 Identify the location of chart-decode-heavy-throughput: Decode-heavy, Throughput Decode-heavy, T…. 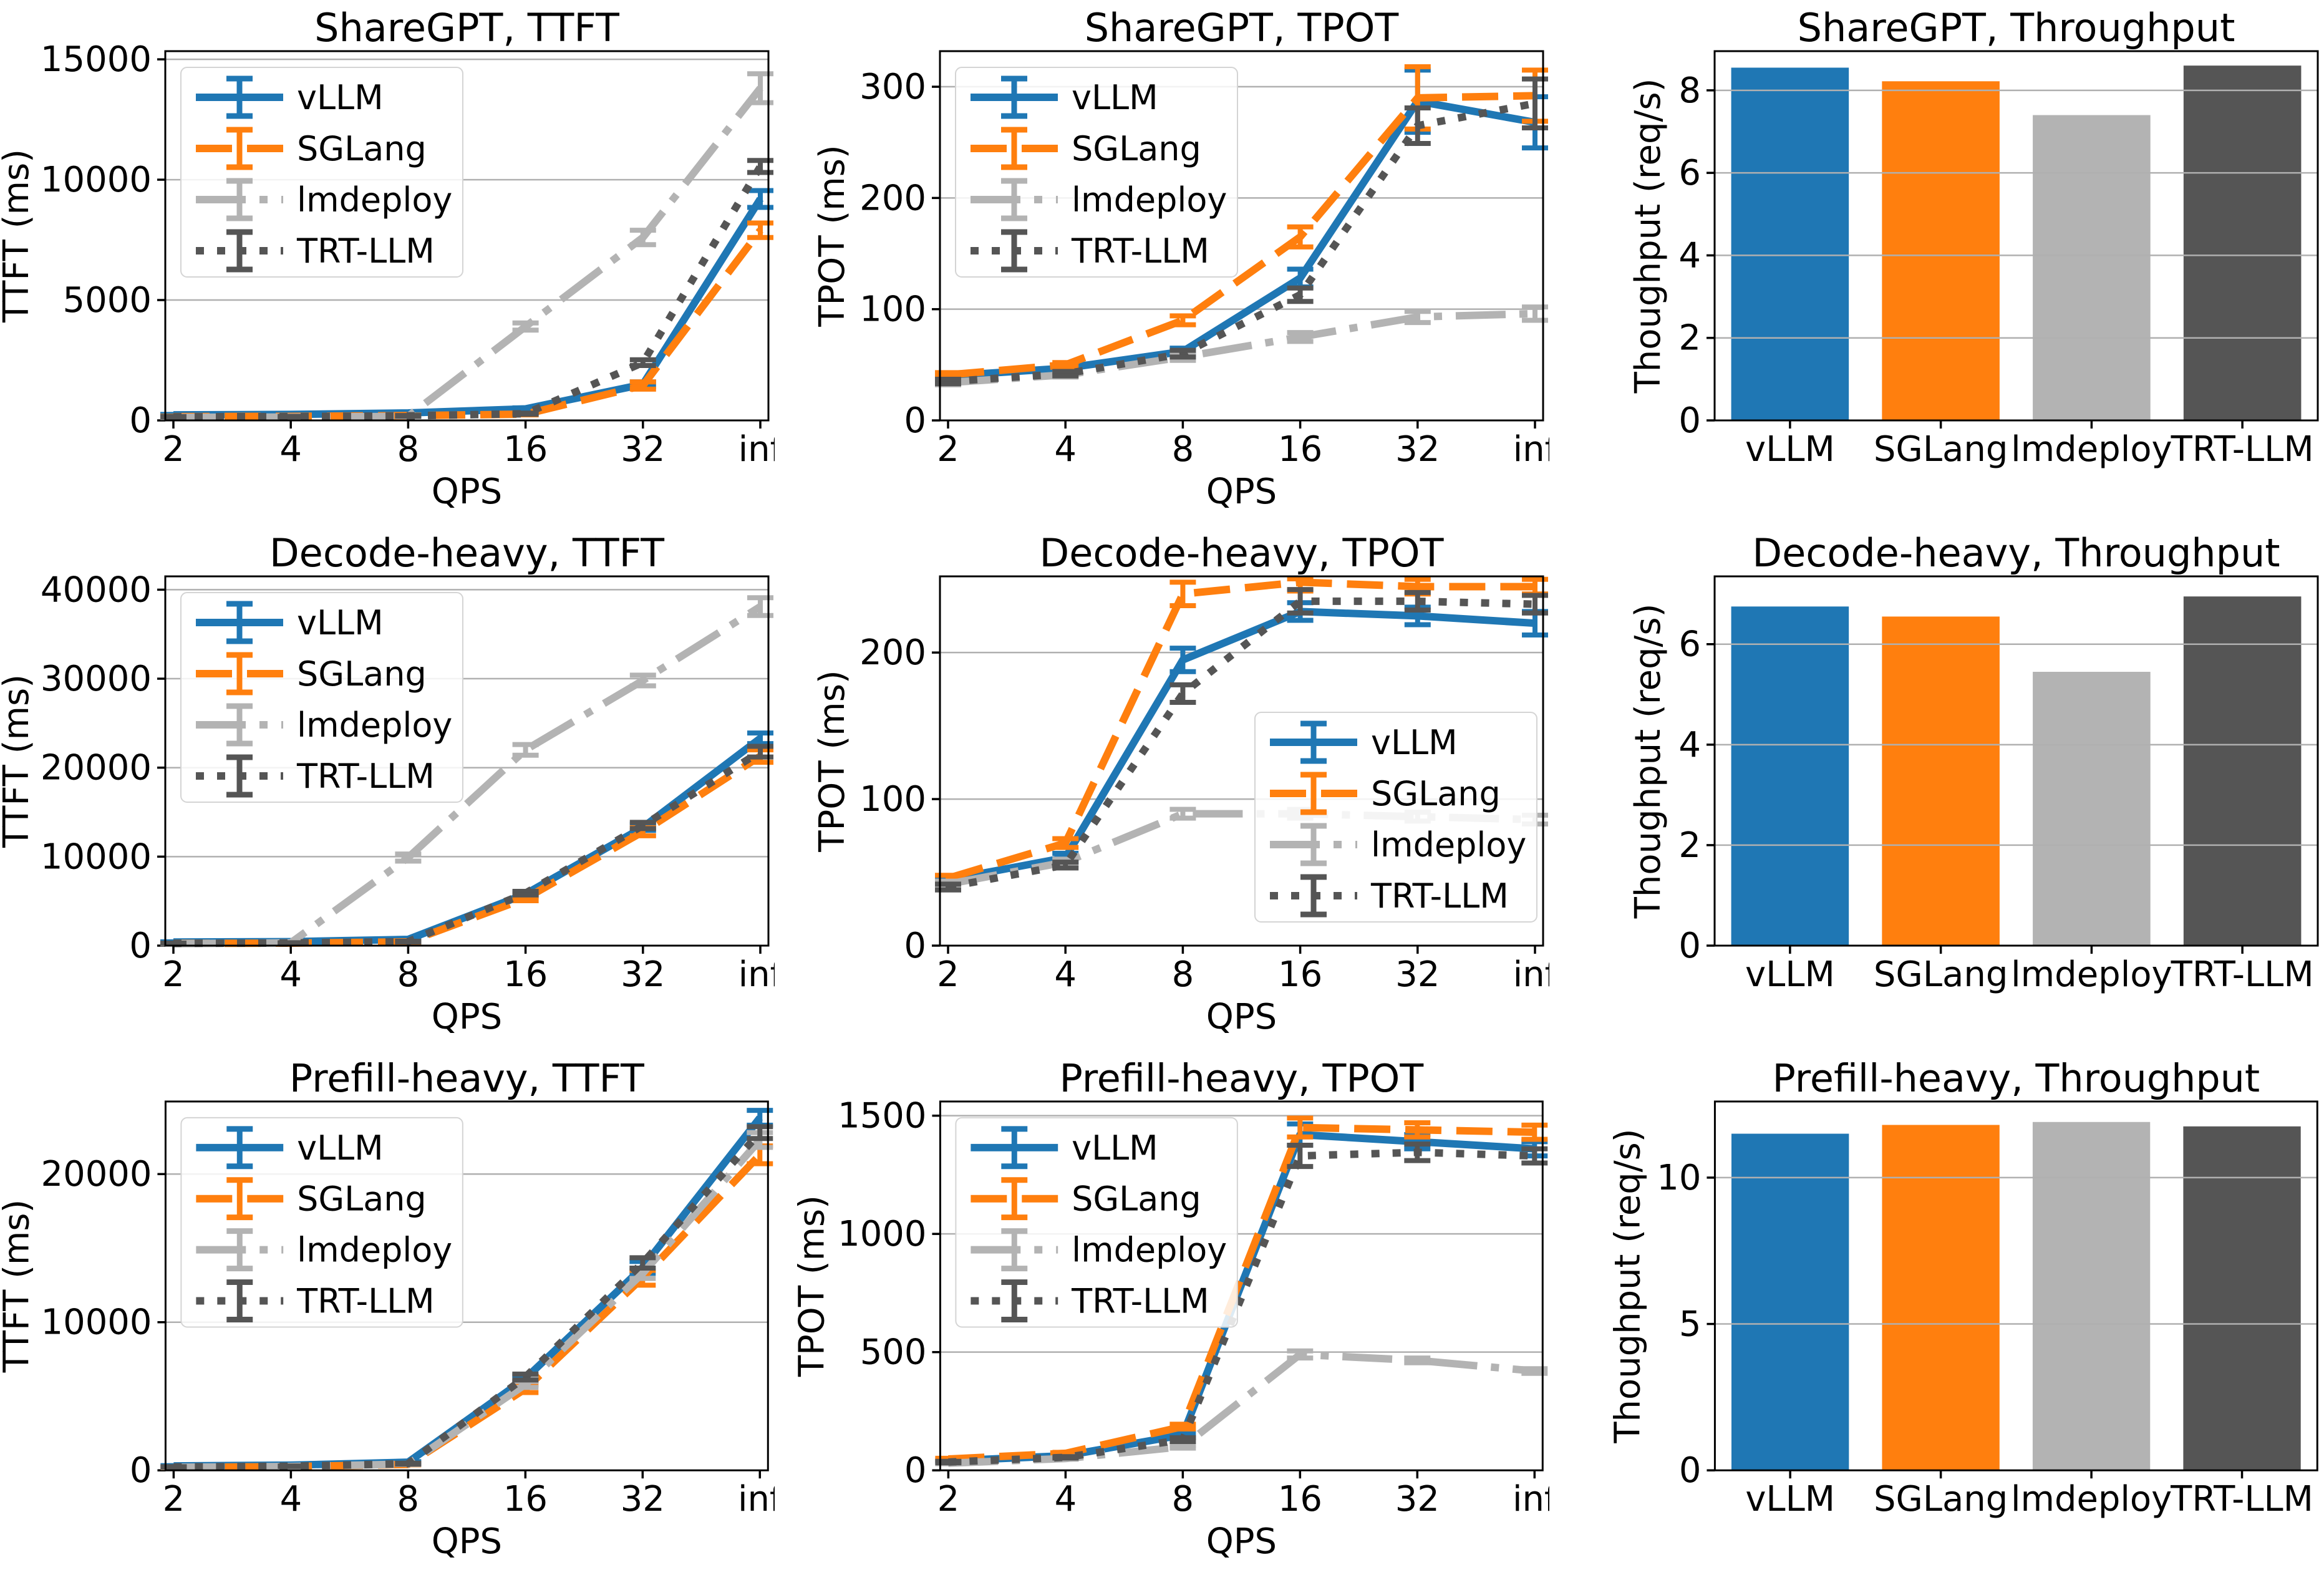
(1936, 787).